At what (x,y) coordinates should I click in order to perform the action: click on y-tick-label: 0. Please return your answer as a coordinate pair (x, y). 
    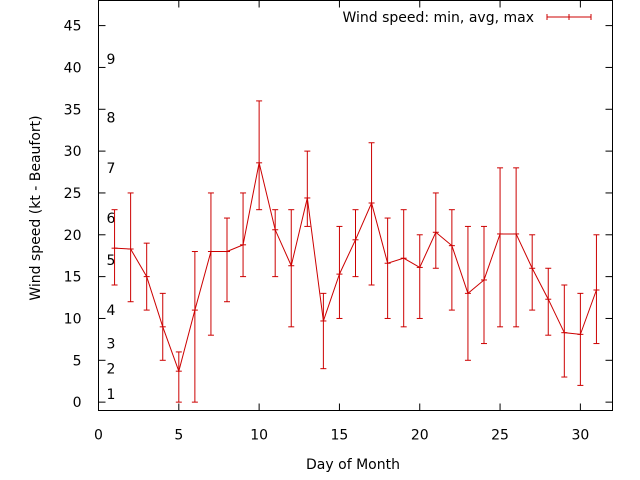
    Looking at the image, I should click on (77, 403).